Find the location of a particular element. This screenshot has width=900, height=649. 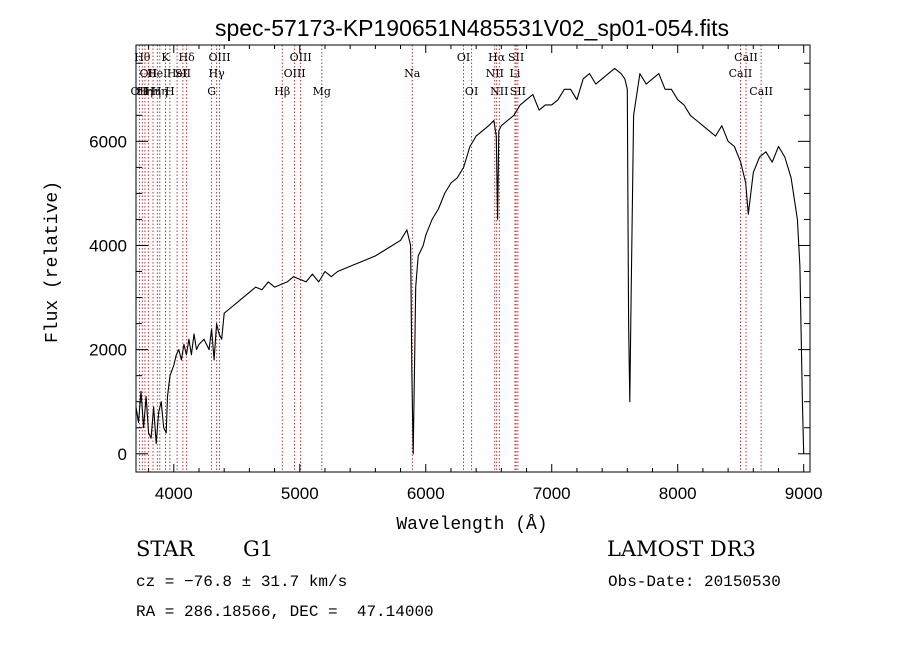

y-tick-label-1: 2000 is located at coordinates (108, 350).